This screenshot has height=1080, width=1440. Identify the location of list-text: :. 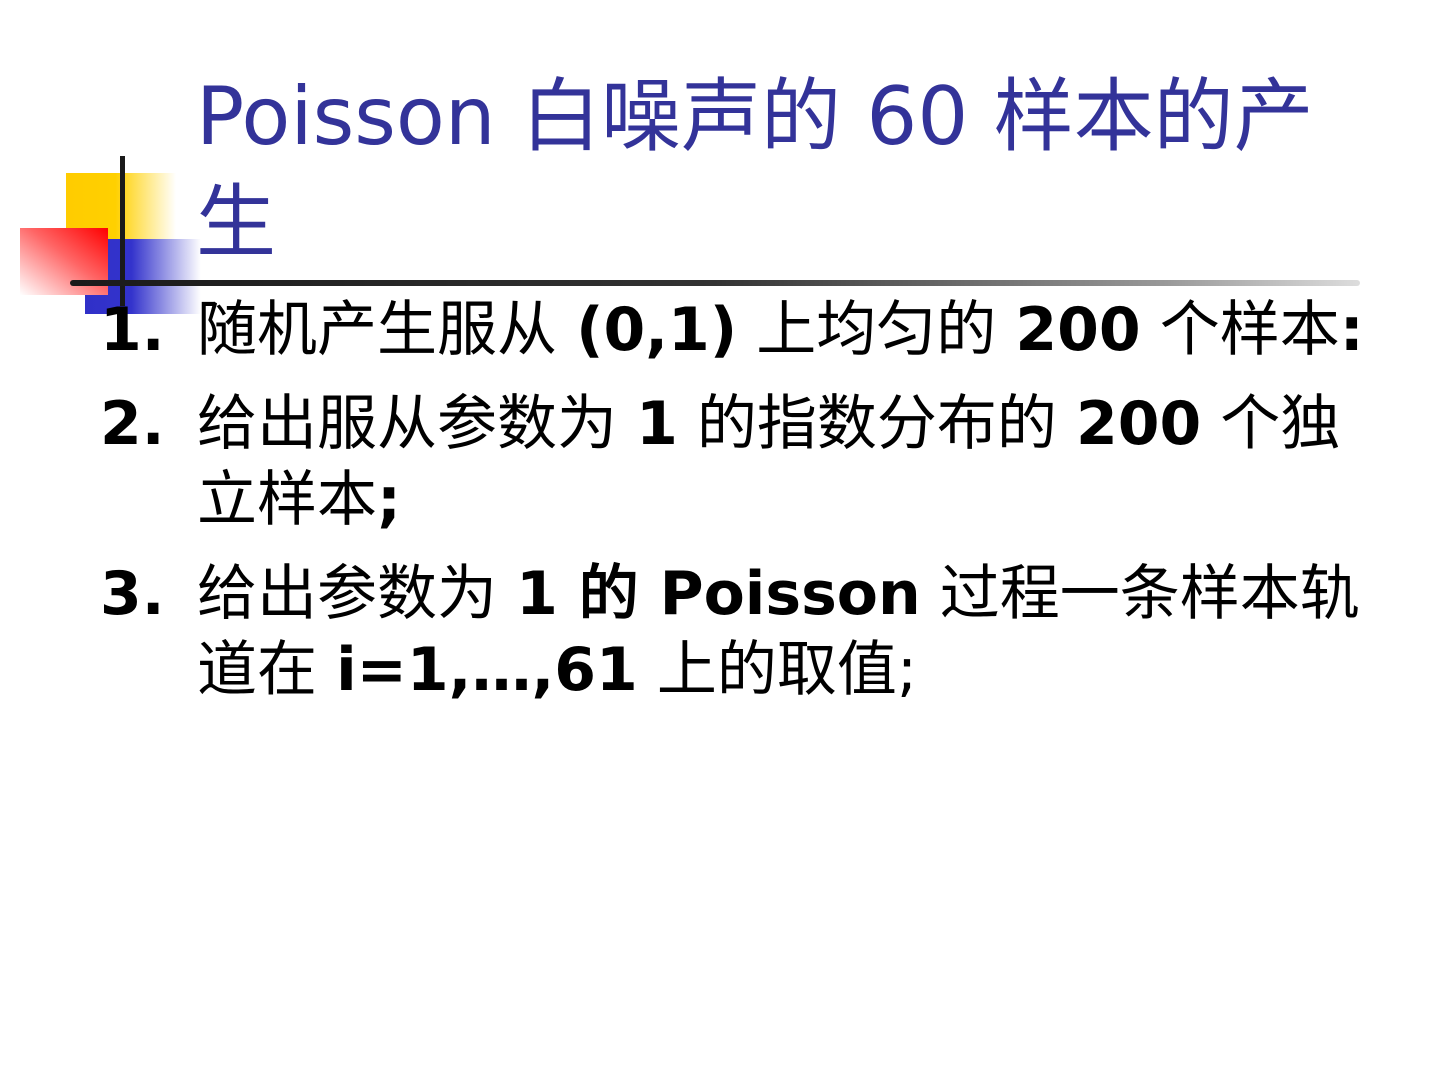
(1351, 330).